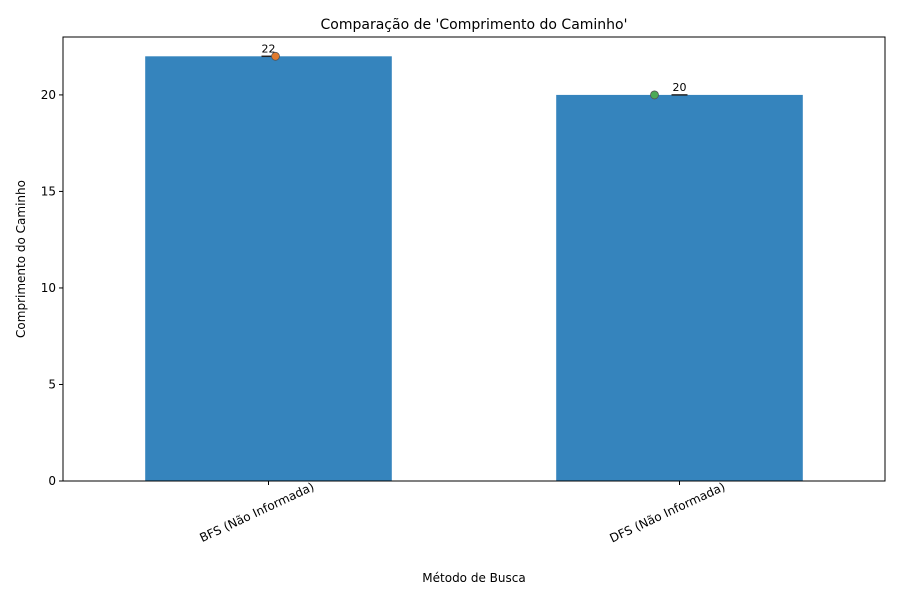 This screenshot has height=600, width=900. Describe the element at coordinates (269, 48) in the screenshot. I see `data-label-1: 22` at that location.